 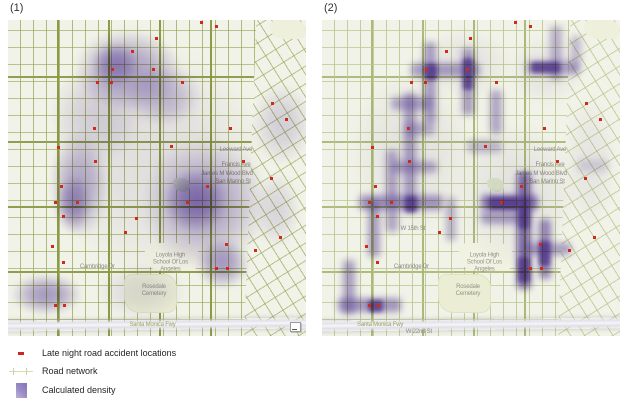 I want to click on density-swatch-icon, so click(x=21, y=390).